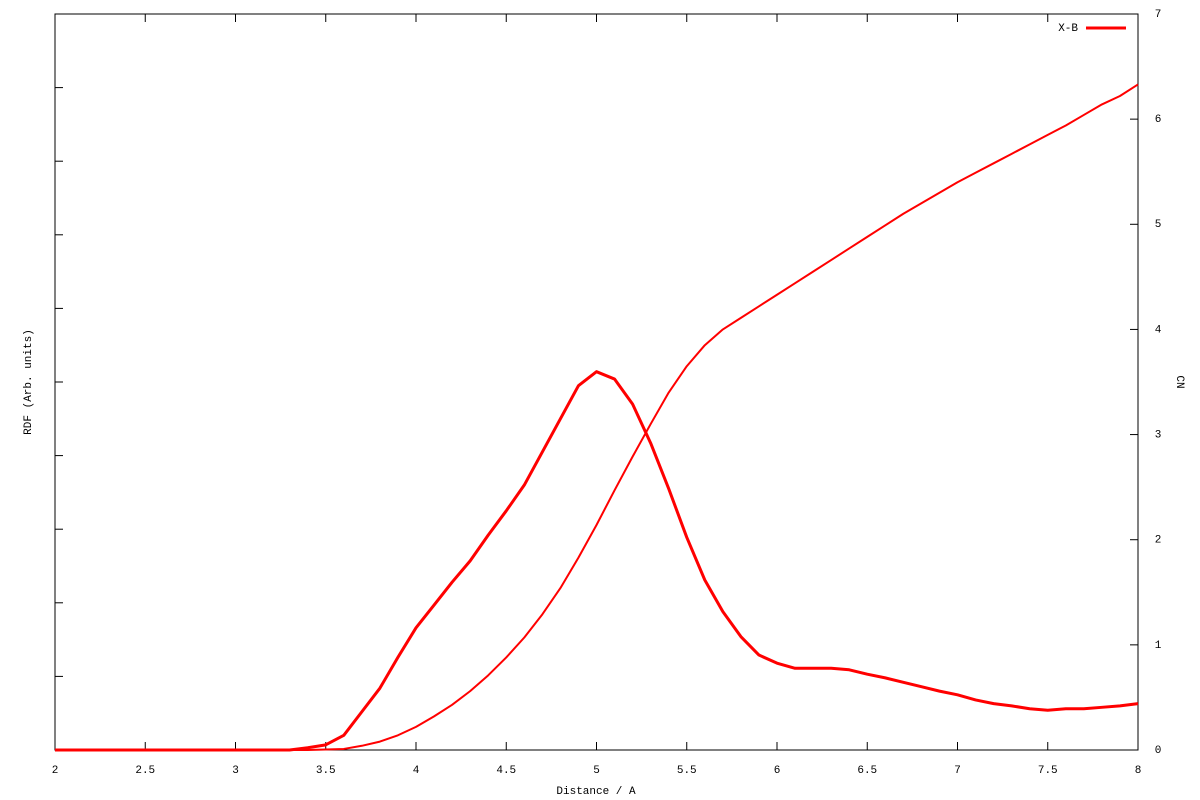  What do you see at coordinates (1138, 771) in the screenshot?
I see `x-tick-label: 8` at bounding box center [1138, 771].